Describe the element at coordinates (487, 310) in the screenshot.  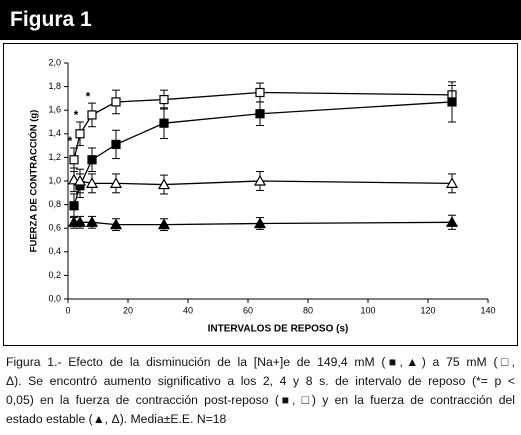
I see `x-tick-label: 140` at that location.